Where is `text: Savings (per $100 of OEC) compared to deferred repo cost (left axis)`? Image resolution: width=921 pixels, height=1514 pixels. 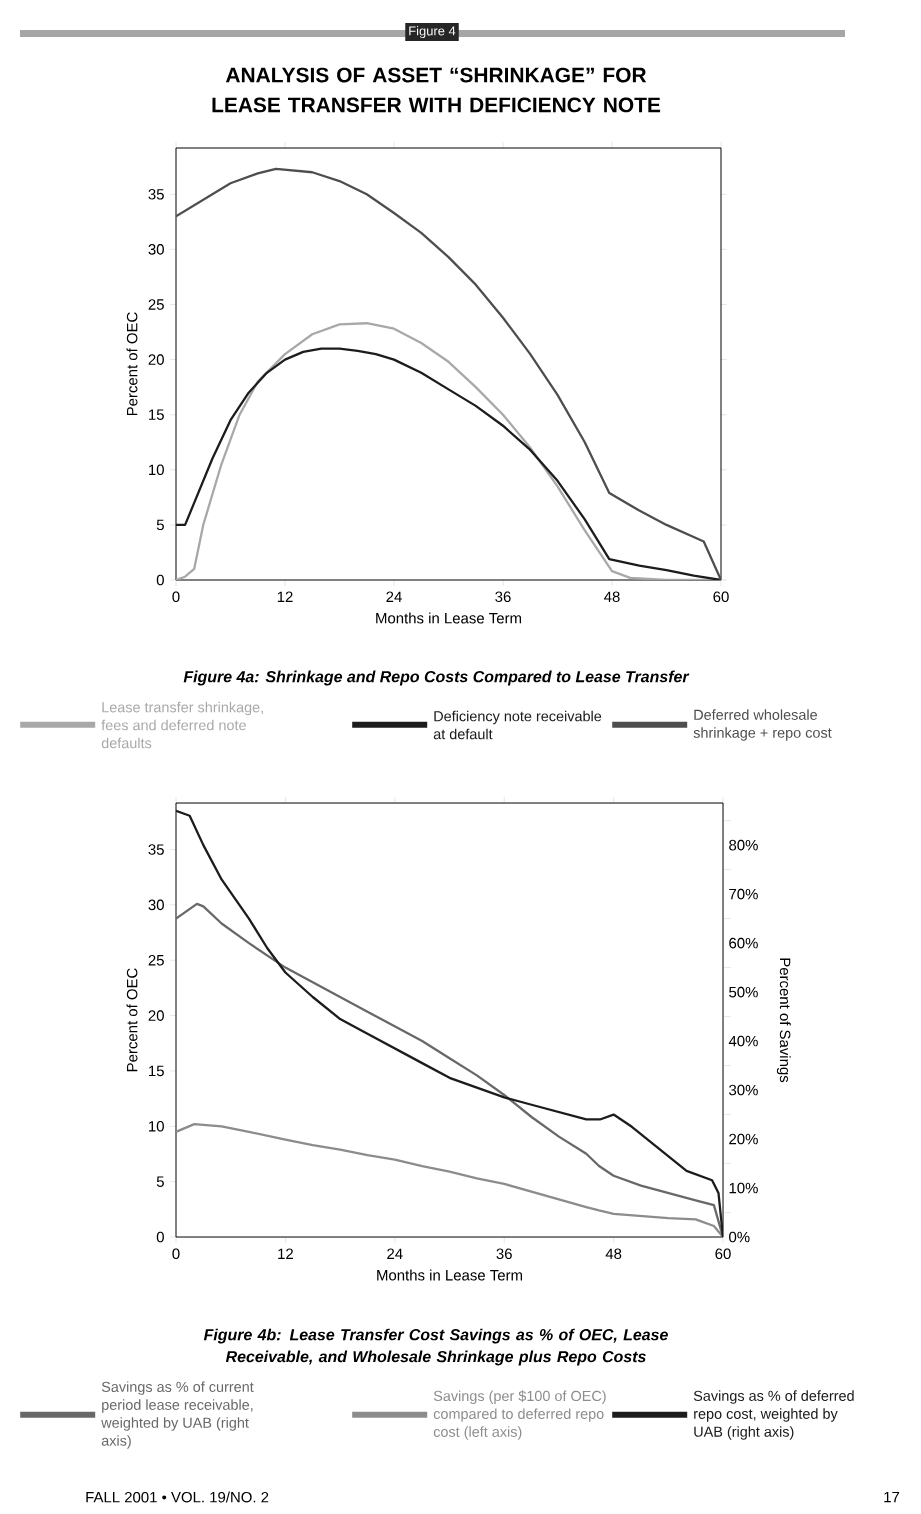 text: Savings (per $100 of OEC) compared to deferred repo cost (left axis) is located at coordinates (519, 1415).